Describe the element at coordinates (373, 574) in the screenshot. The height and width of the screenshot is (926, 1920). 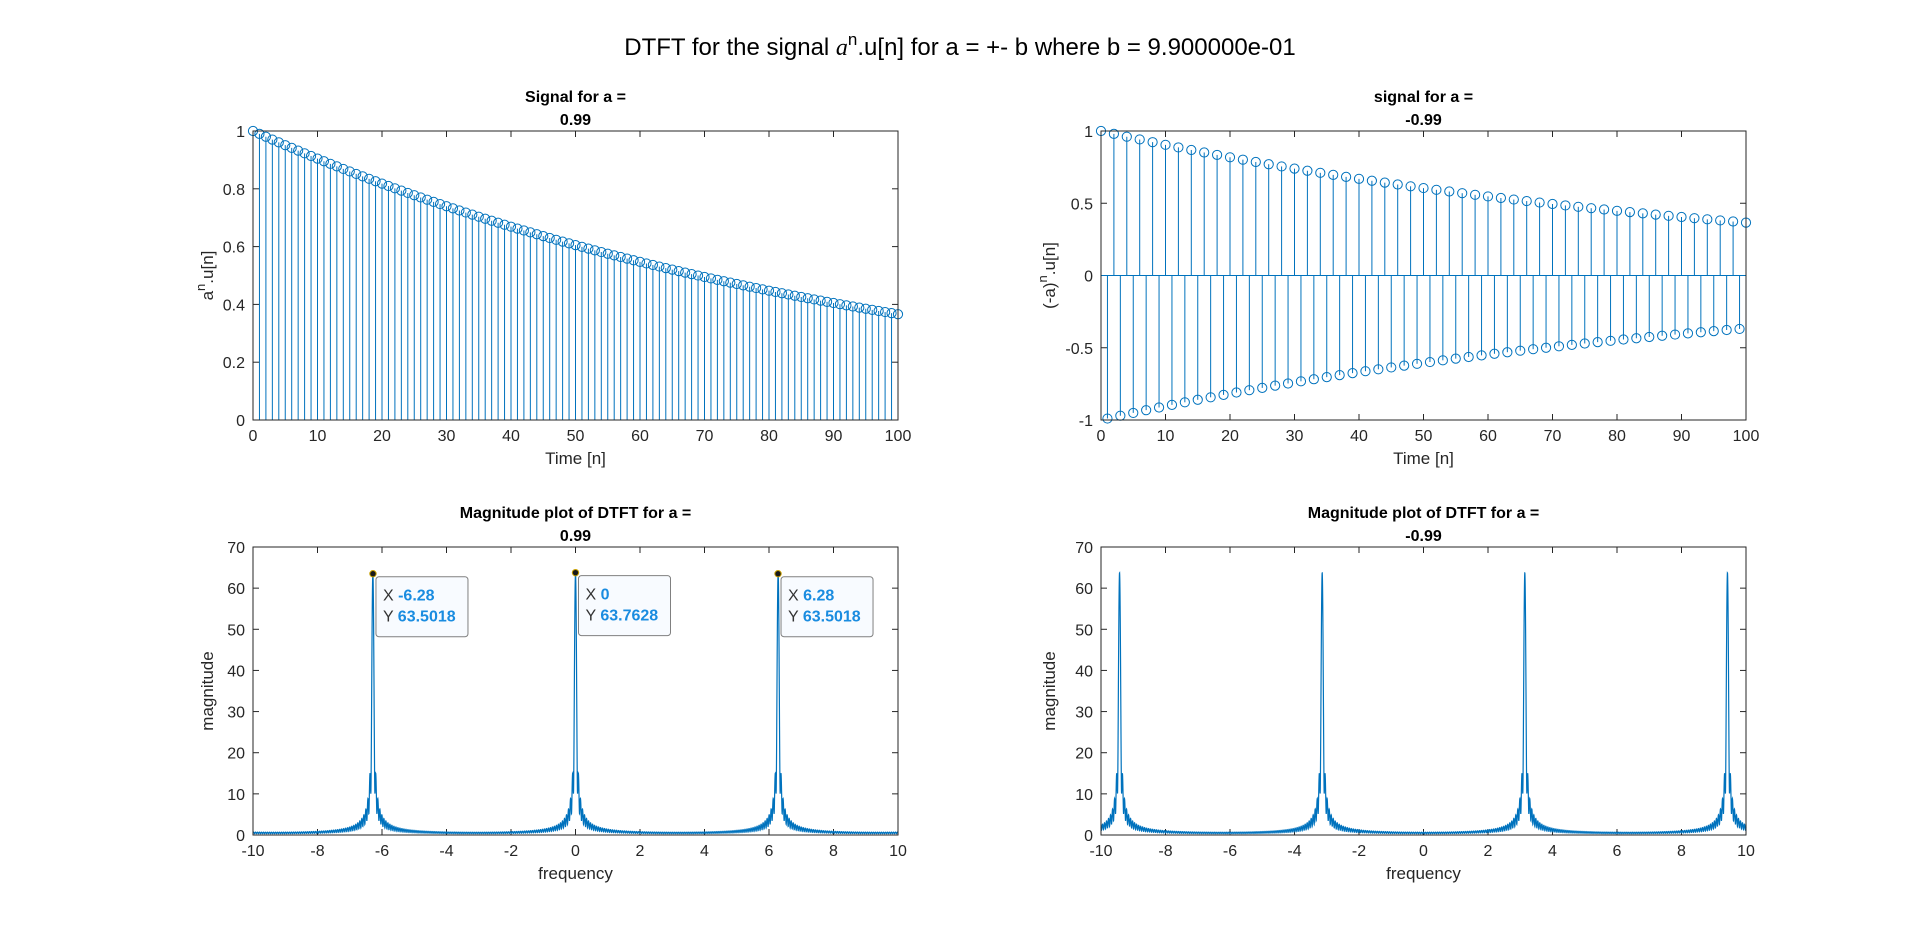
I see `data-tip-marker` at that location.